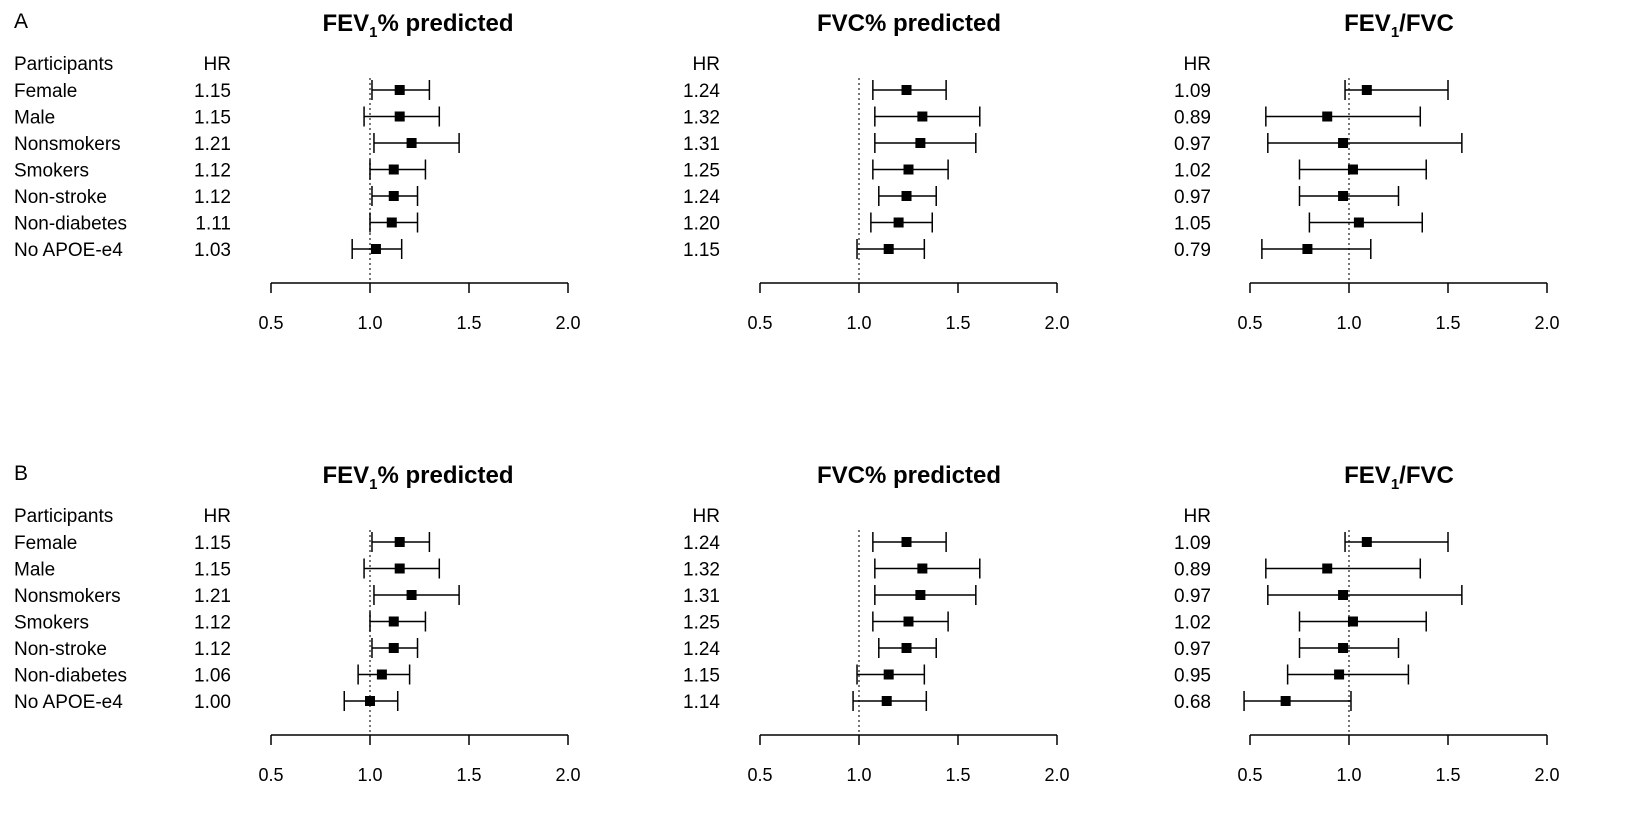 Image resolution: width=1644 pixels, height=825 pixels. I want to click on hr-value: 1.32, so click(701, 118).